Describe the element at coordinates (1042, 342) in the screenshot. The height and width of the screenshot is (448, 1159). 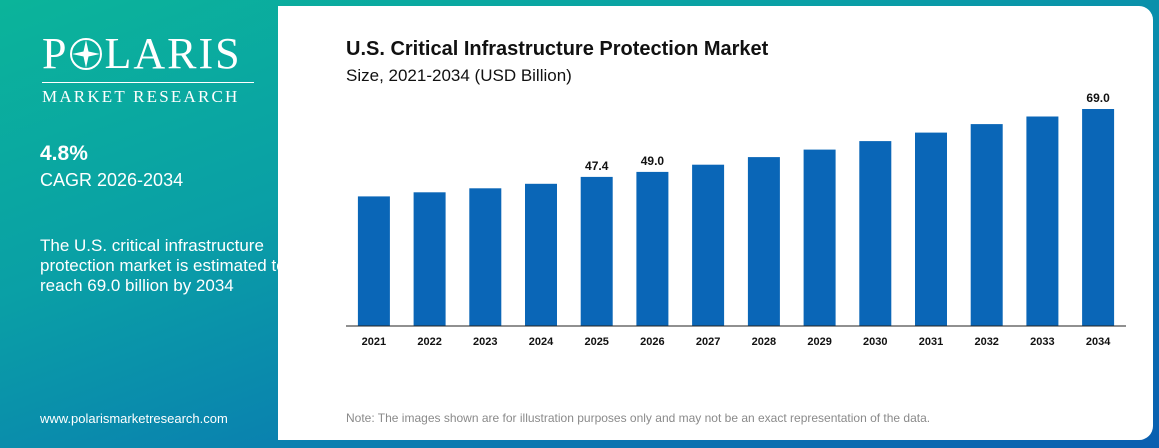
I see `x-tick-label: 2033` at that location.